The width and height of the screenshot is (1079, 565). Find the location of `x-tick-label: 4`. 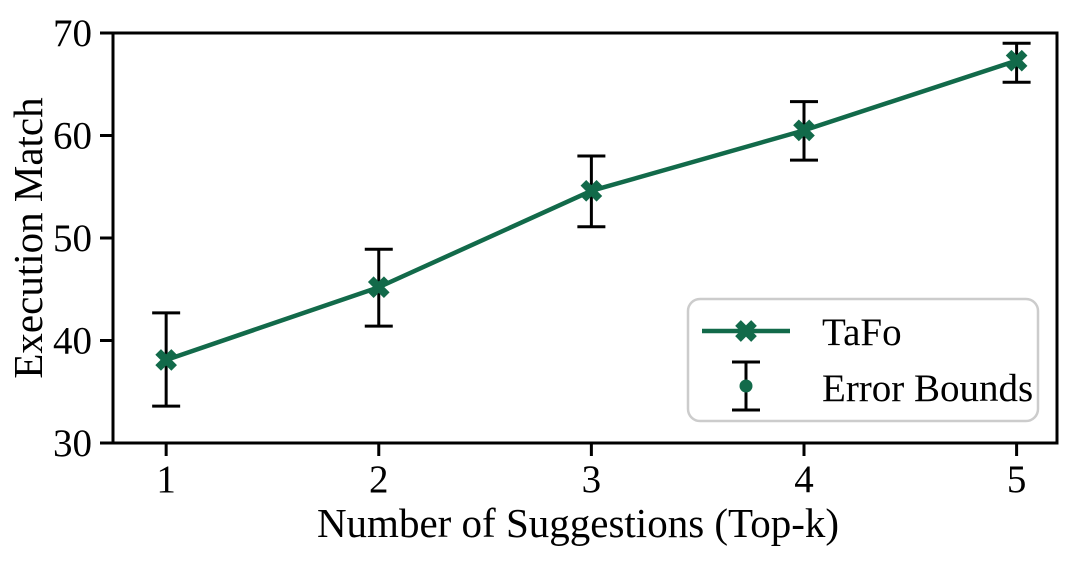

x-tick-label: 4 is located at coordinates (804, 479).